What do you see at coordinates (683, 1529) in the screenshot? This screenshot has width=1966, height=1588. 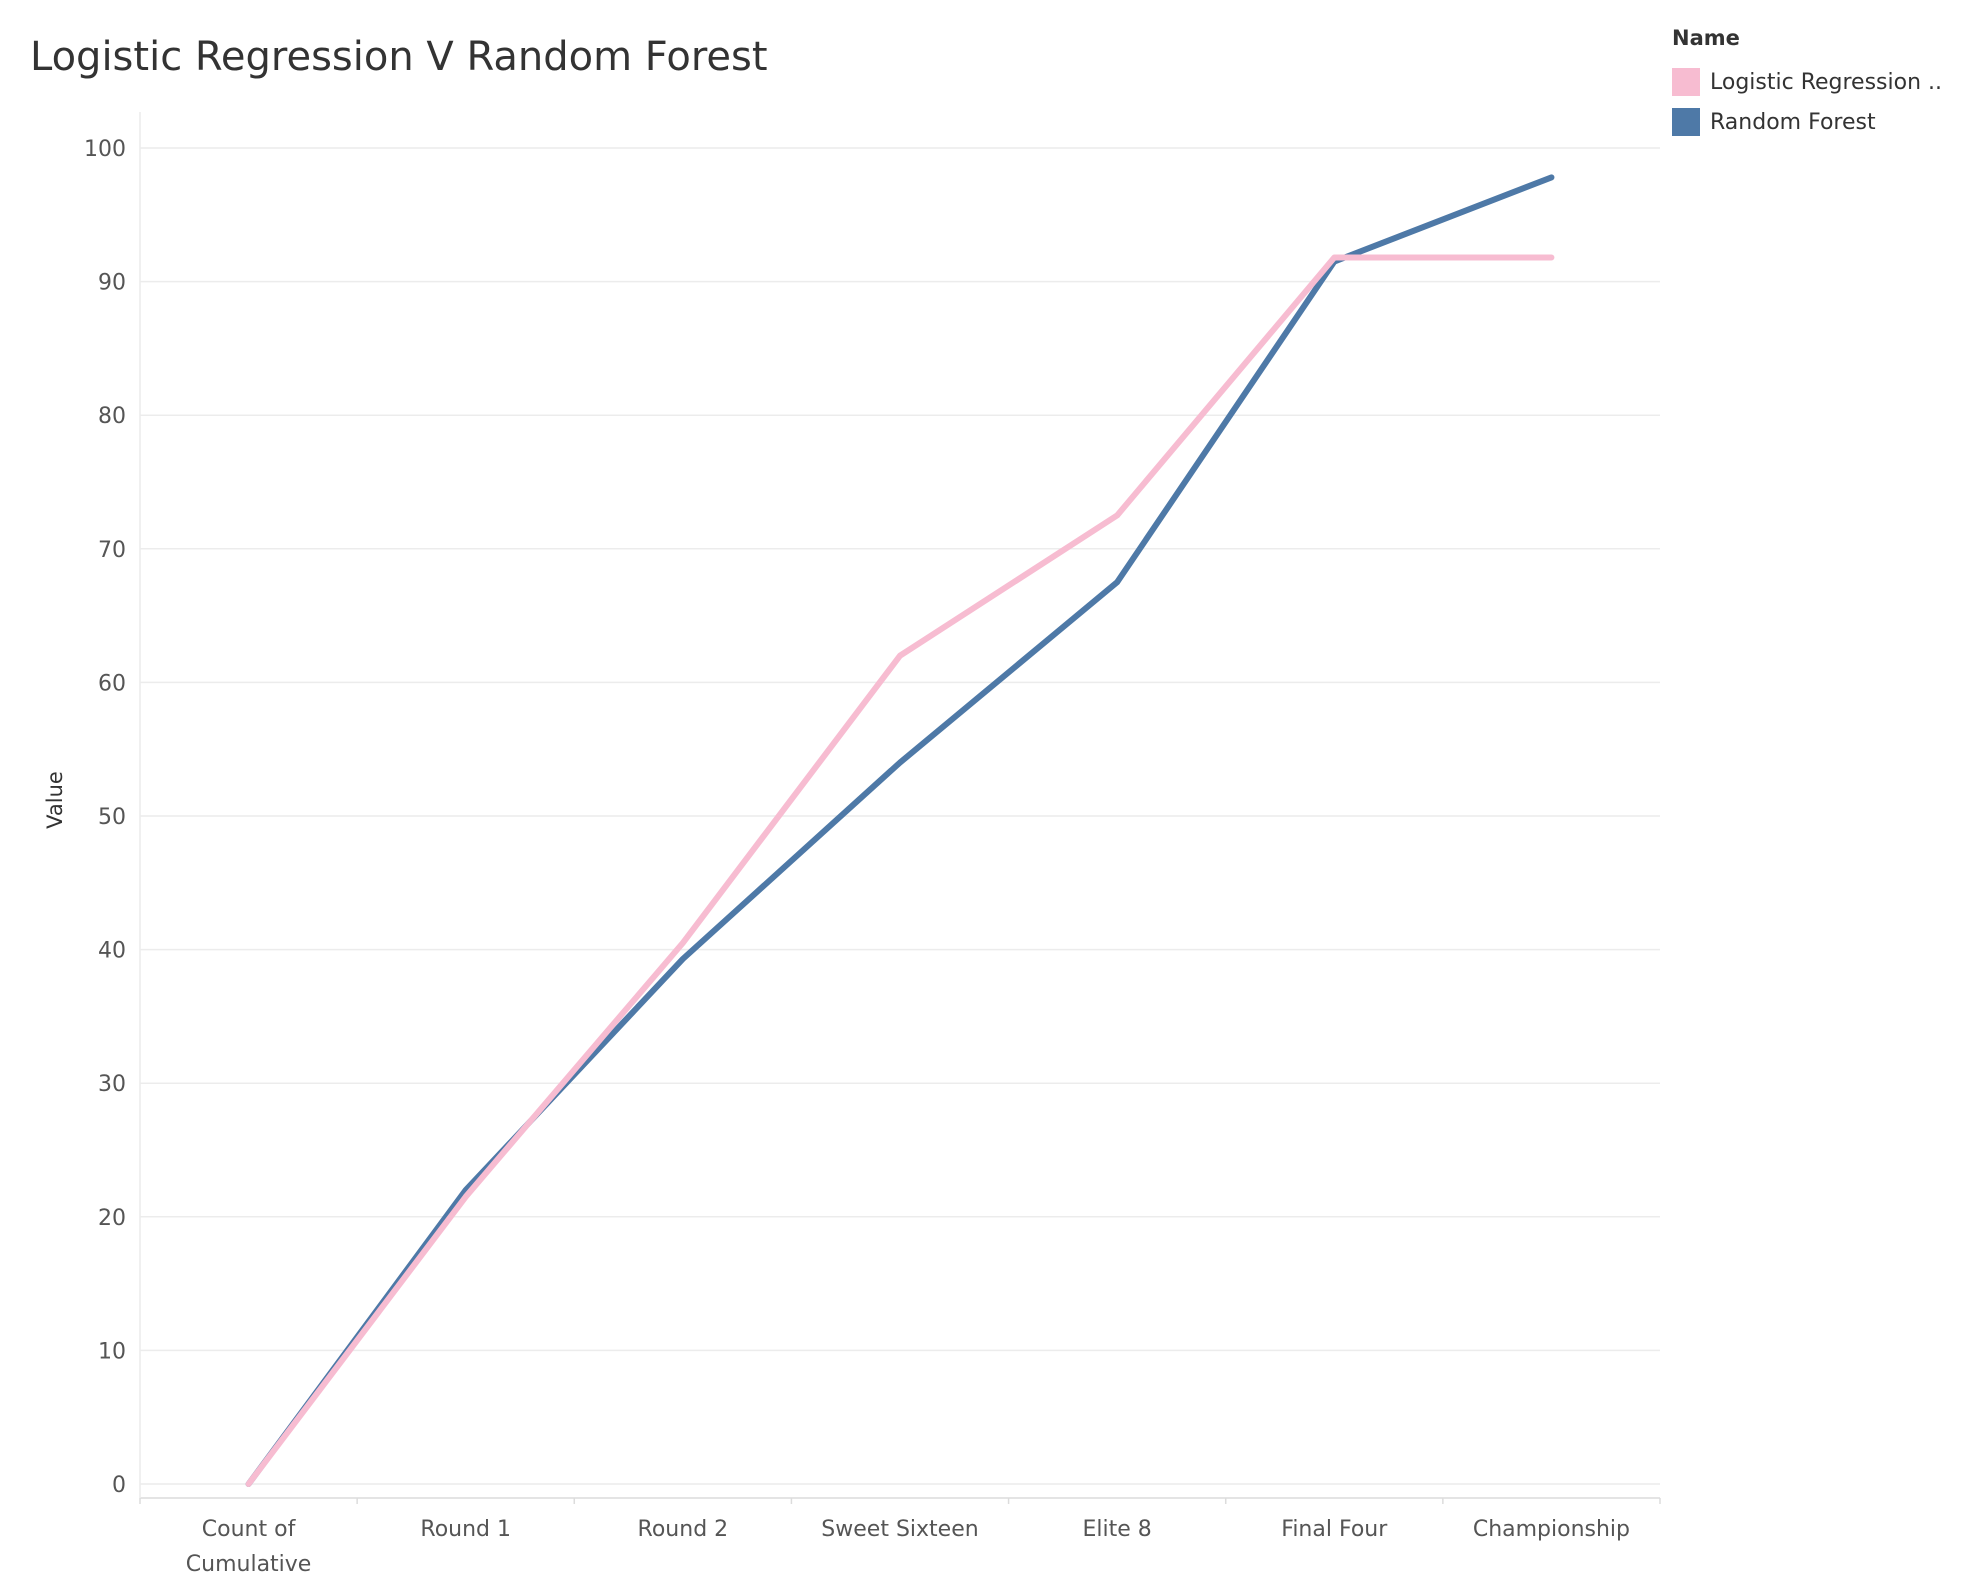 I see `x-tick-label: Round 2` at bounding box center [683, 1529].